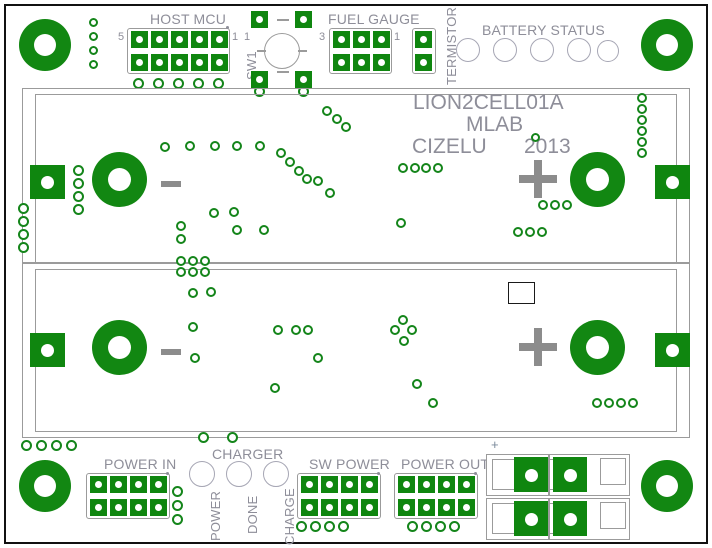 The height and width of the screenshot is (548, 712). I want to click on terminal-positive-marker: +, so click(495, 444).